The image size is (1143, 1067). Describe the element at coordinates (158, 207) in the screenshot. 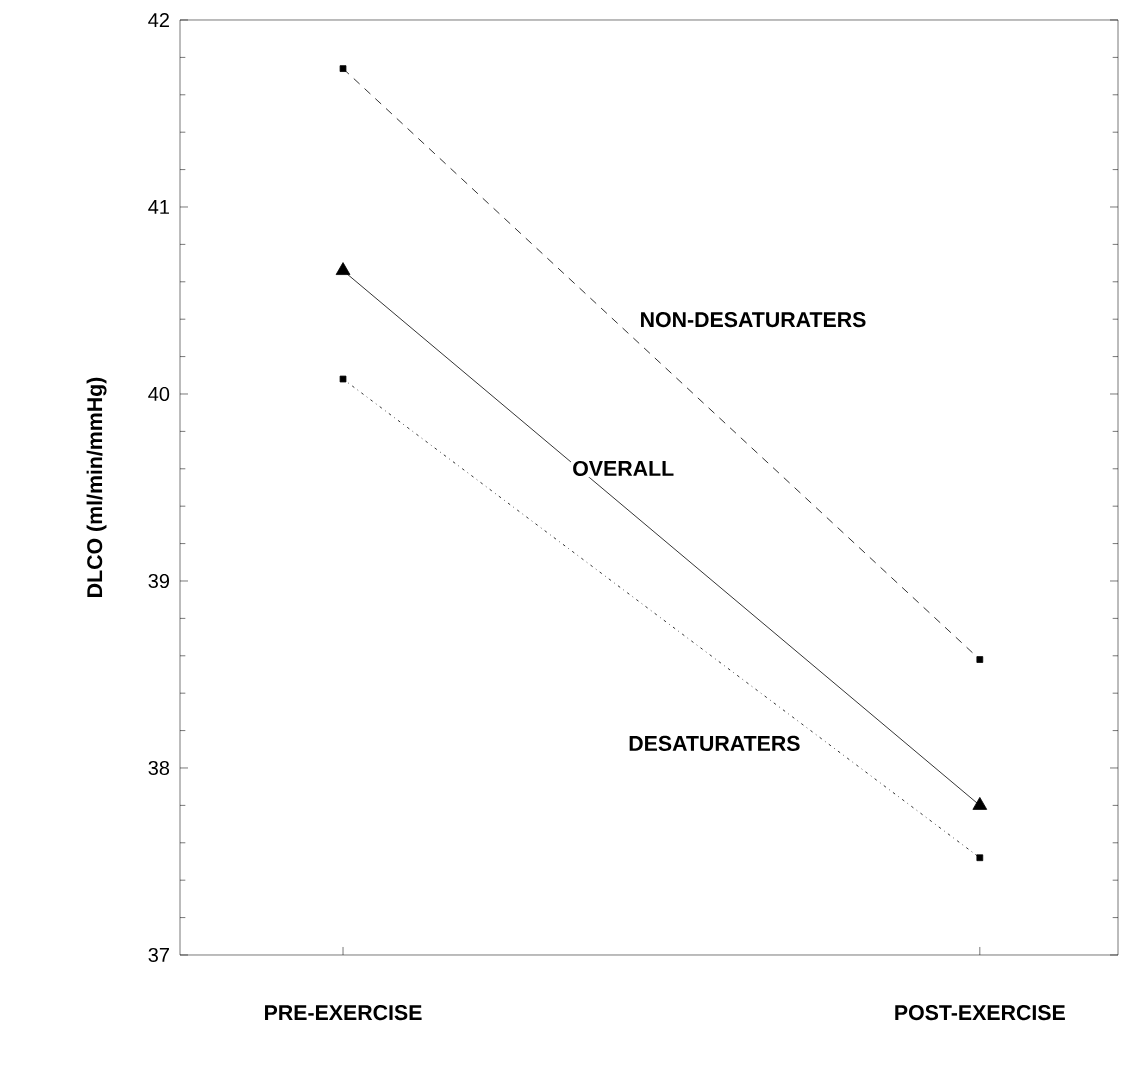

I see `y-tick-label: 41` at that location.